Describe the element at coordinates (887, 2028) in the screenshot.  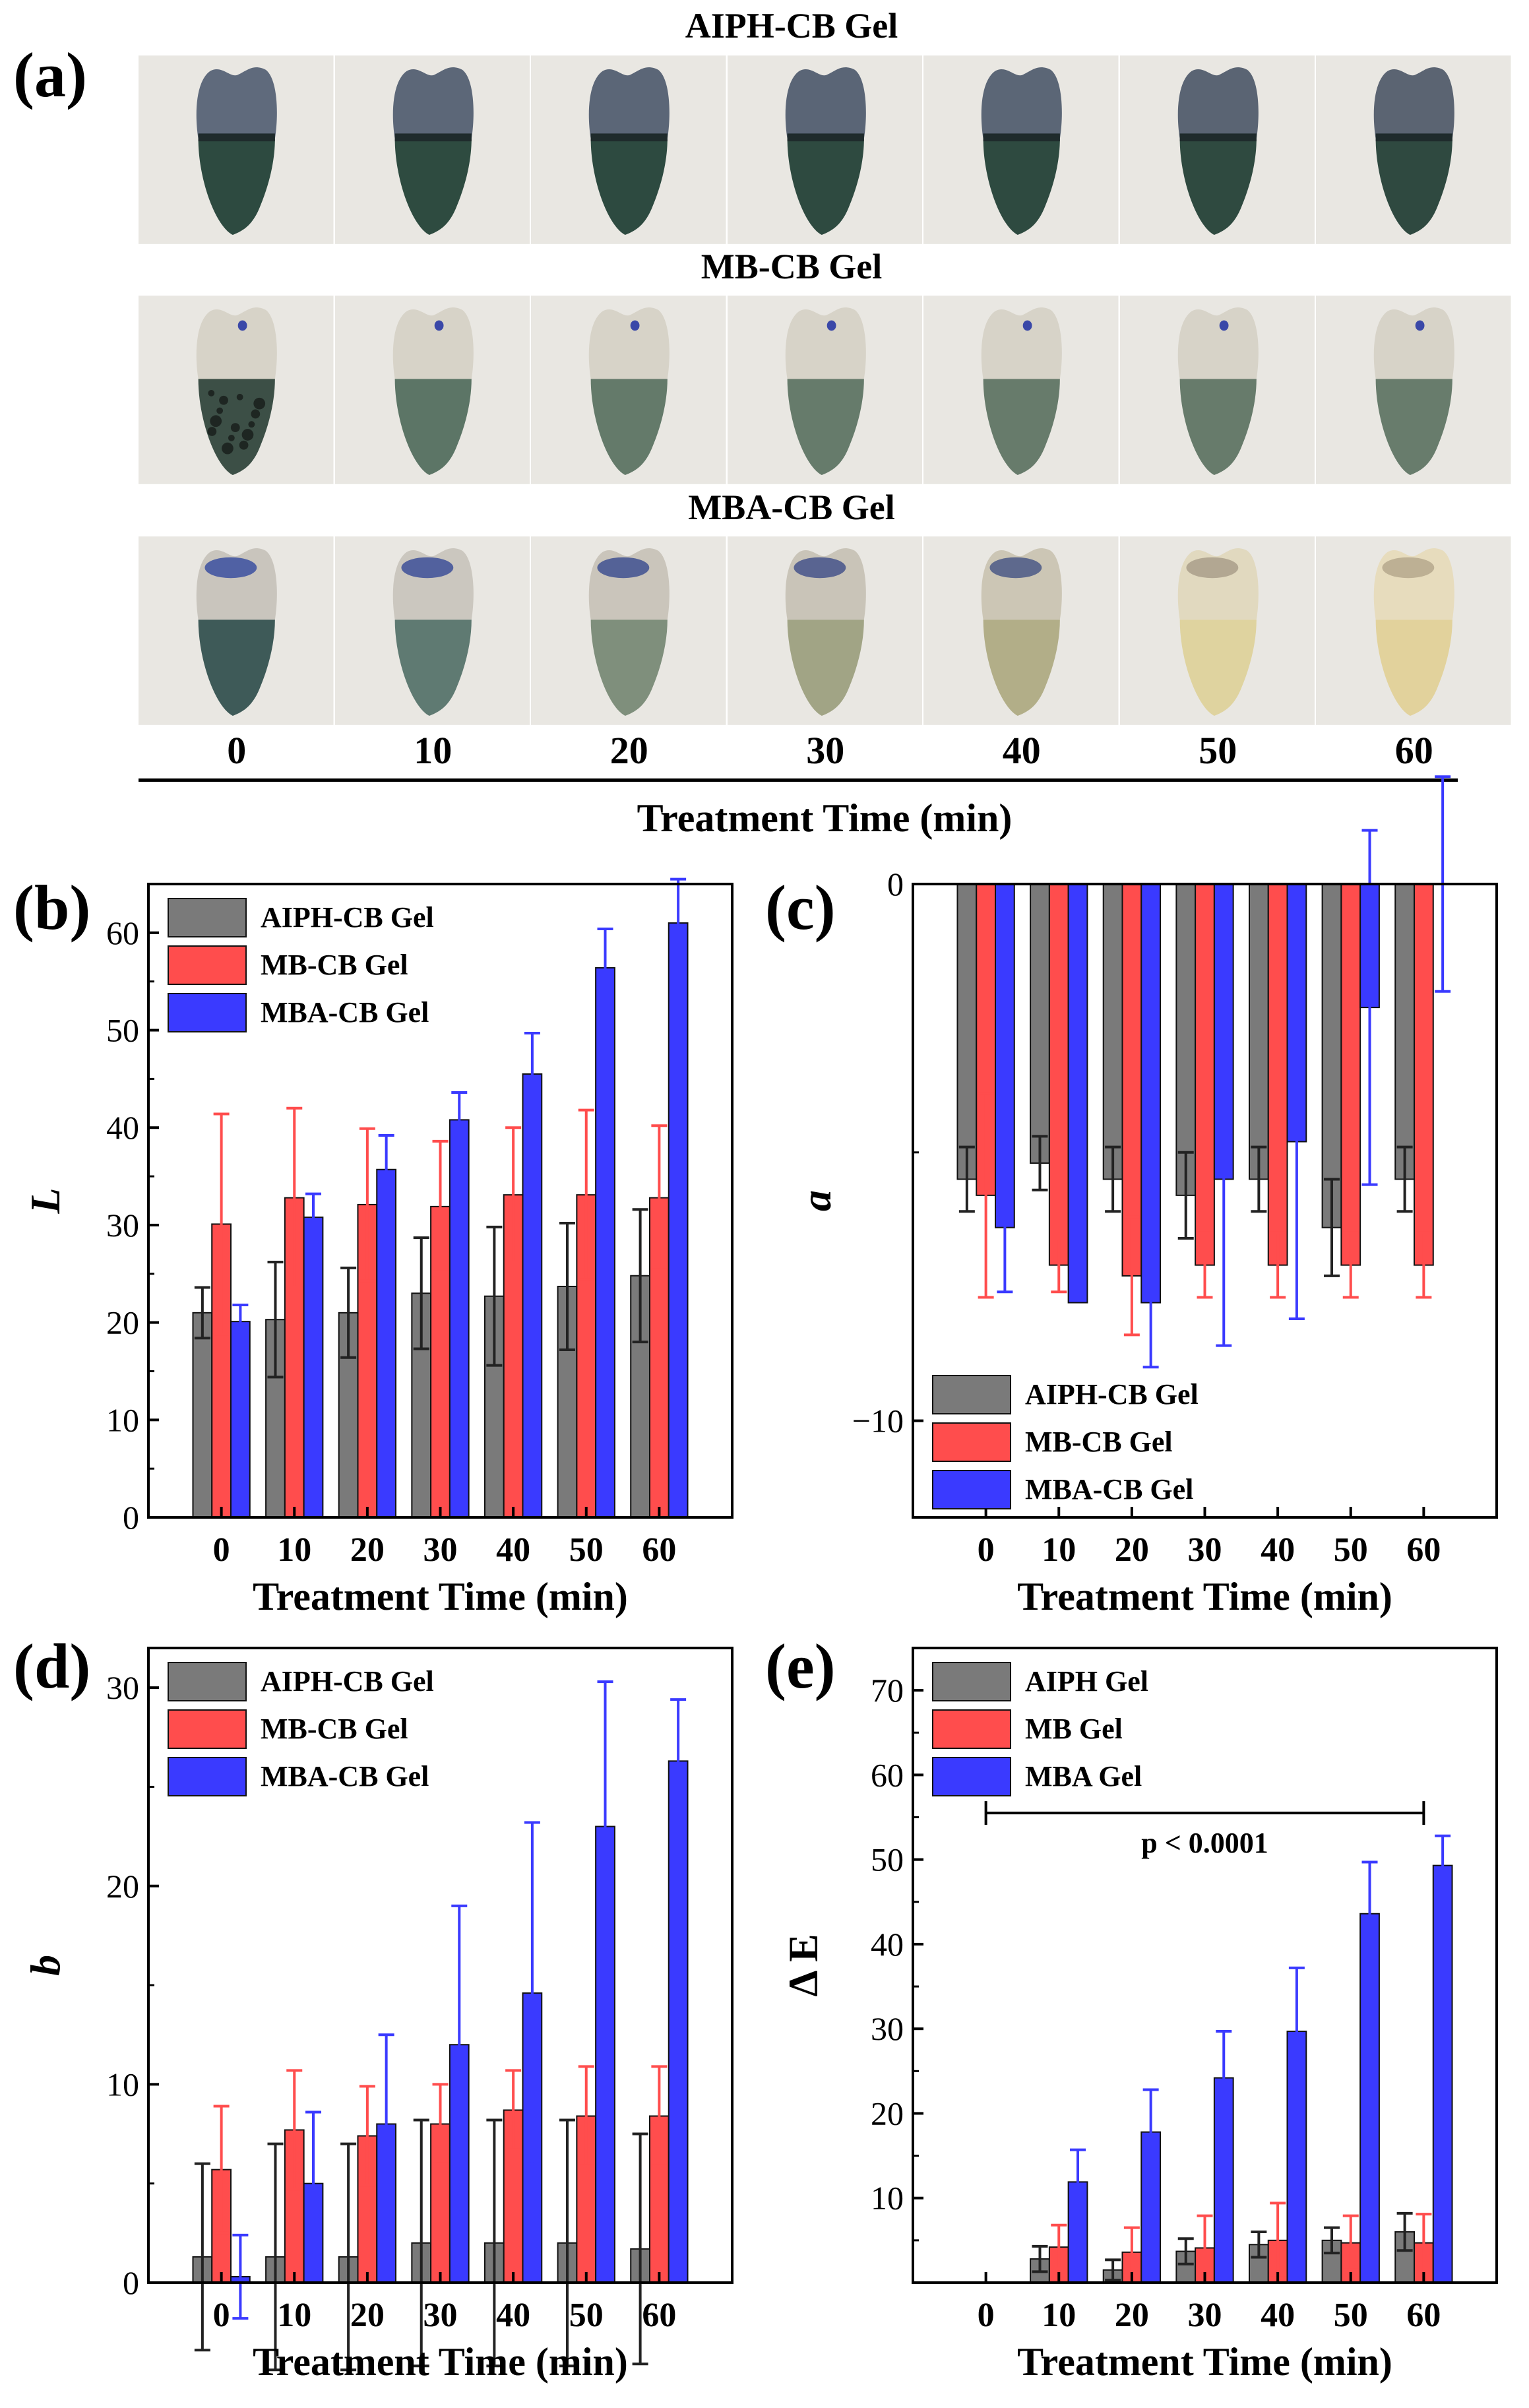
I see `y-tick-label: 30` at that location.